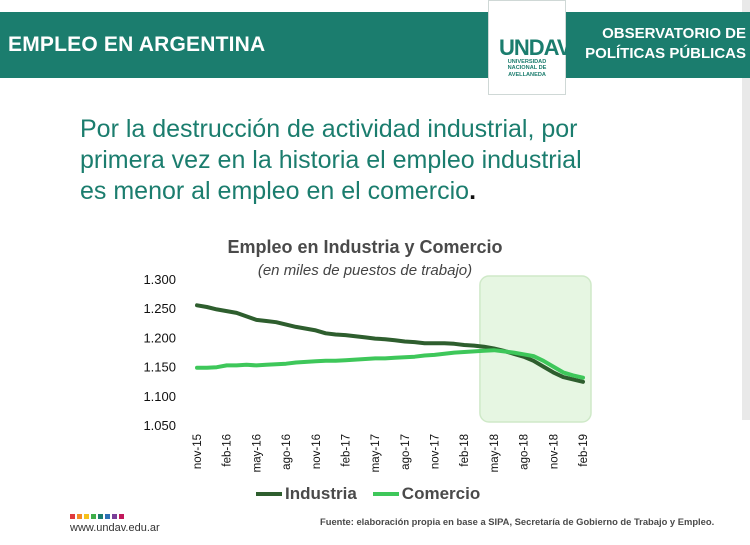 This screenshot has width=750, height=545. What do you see at coordinates (257, 453) in the screenshot?
I see `x-tick-label: may-16` at bounding box center [257, 453].